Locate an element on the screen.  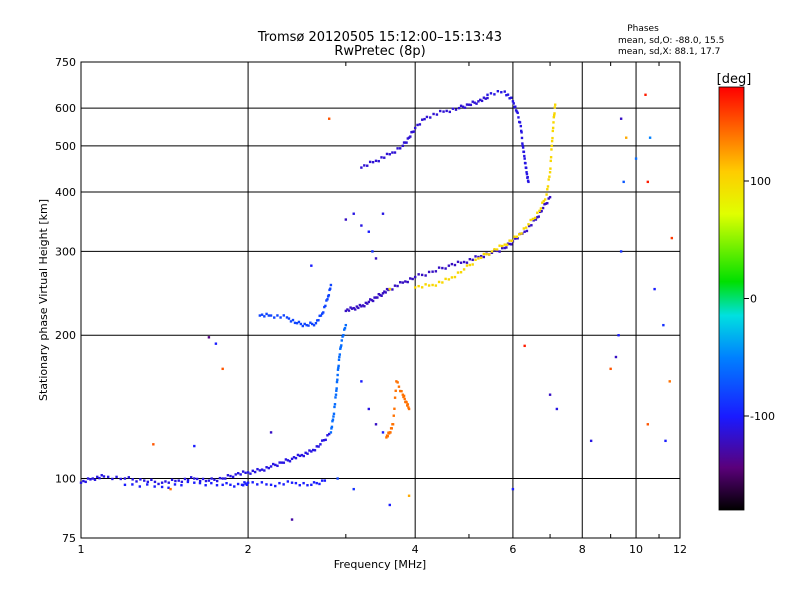
chart-title: Tromsø 20120505 15:12:00–15:13:43 is located at coordinates (379, 37).